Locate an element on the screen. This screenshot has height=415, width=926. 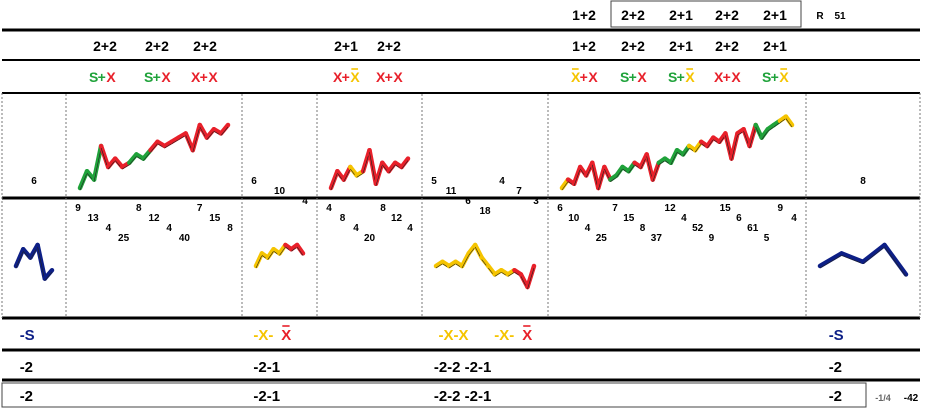
r-label: R is located at coordinates (820, 16).